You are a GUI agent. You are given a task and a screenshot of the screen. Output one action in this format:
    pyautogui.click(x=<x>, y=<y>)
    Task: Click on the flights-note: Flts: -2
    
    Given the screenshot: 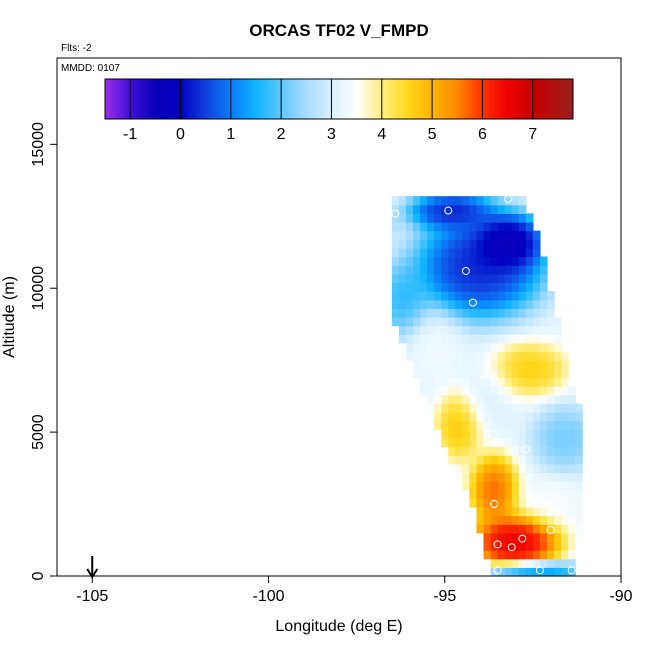 What is the action you would take?
    pyautogui.click(x=76, y=48)
    